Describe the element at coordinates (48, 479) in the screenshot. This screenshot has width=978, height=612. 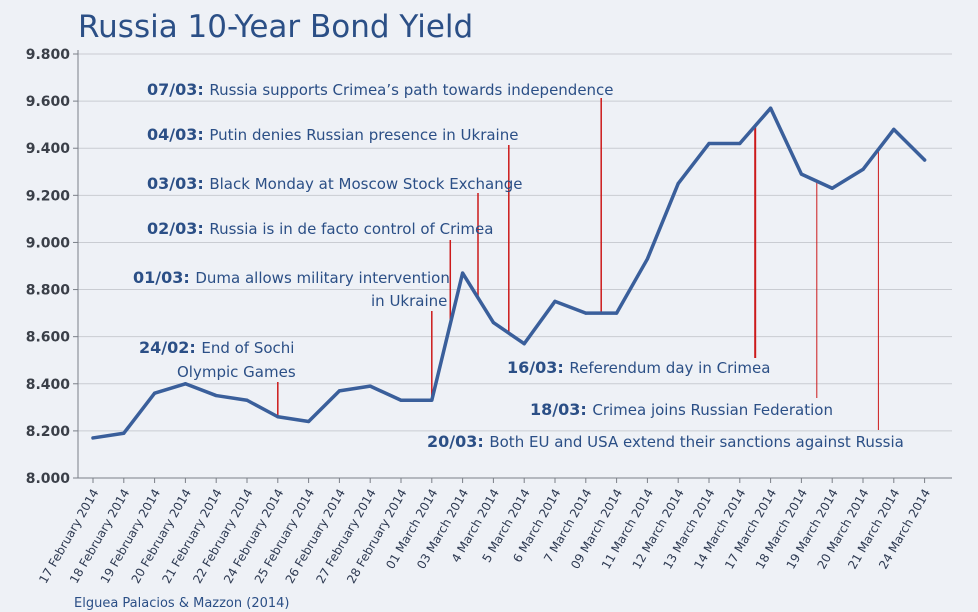
I see `y-tick-label: 8.000` at that location.